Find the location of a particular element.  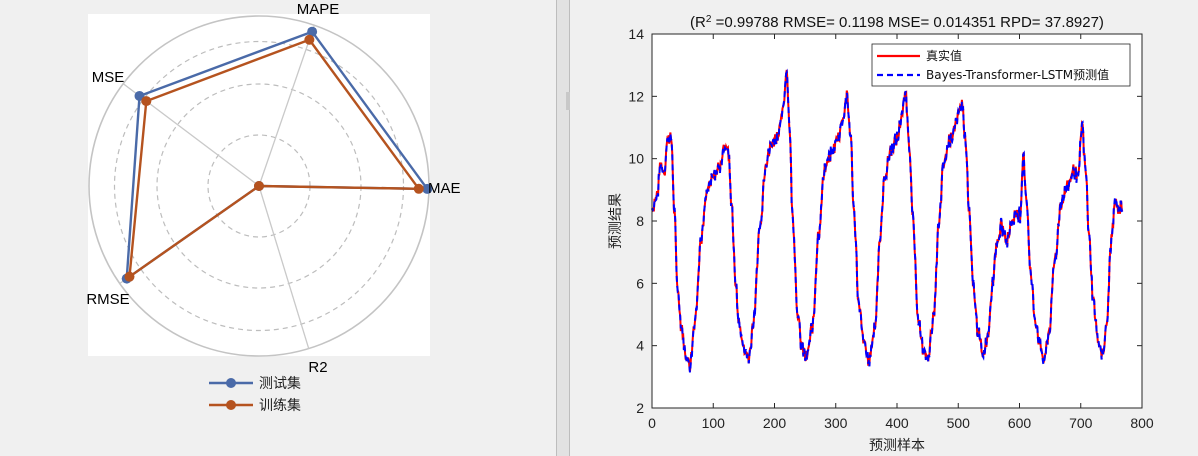

radar-axis-label-mse: MSE is located at coordinates (108, 77).